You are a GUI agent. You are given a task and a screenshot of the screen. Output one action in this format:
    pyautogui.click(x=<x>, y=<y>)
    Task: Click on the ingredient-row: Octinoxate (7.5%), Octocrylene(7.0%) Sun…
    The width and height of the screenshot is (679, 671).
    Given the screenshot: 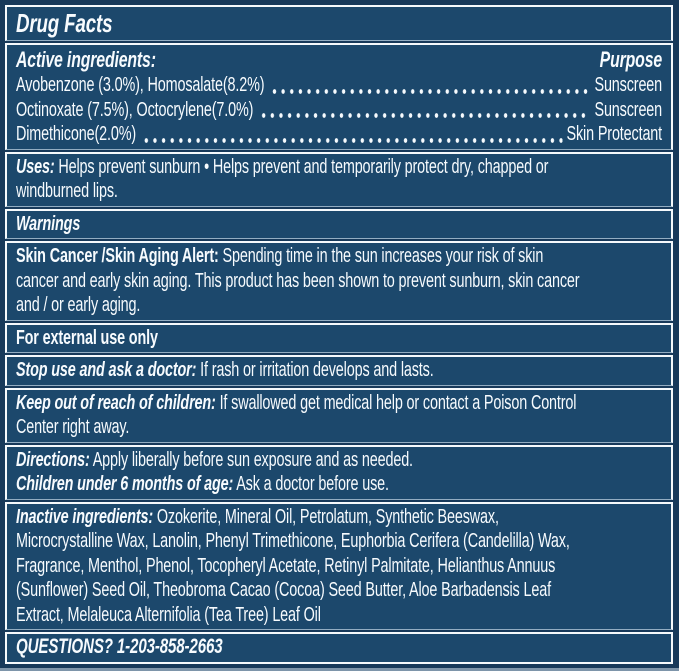 What is the action you would take?
    pyautogui.click(x=339, y=110)
    